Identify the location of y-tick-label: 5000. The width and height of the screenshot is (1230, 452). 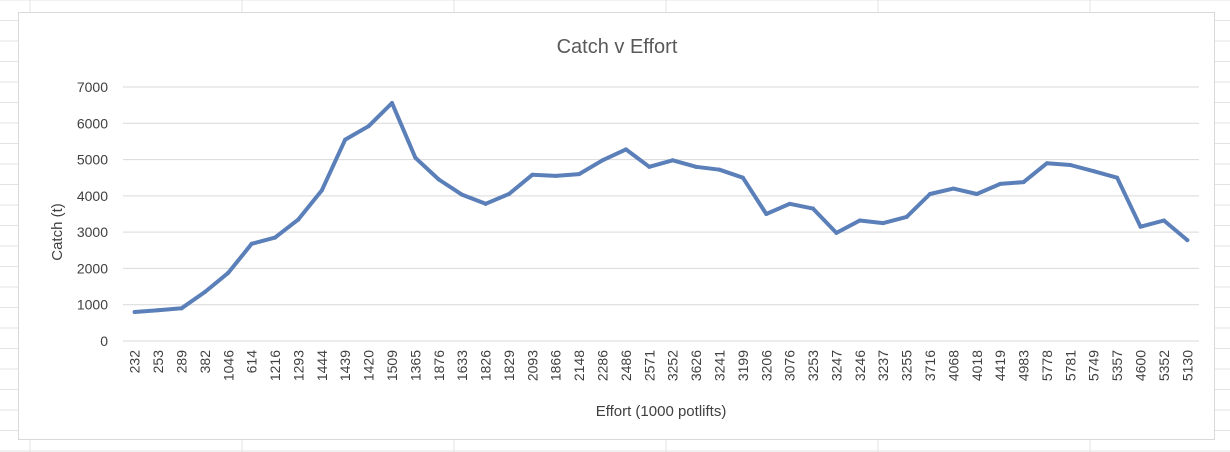
(92, 160).